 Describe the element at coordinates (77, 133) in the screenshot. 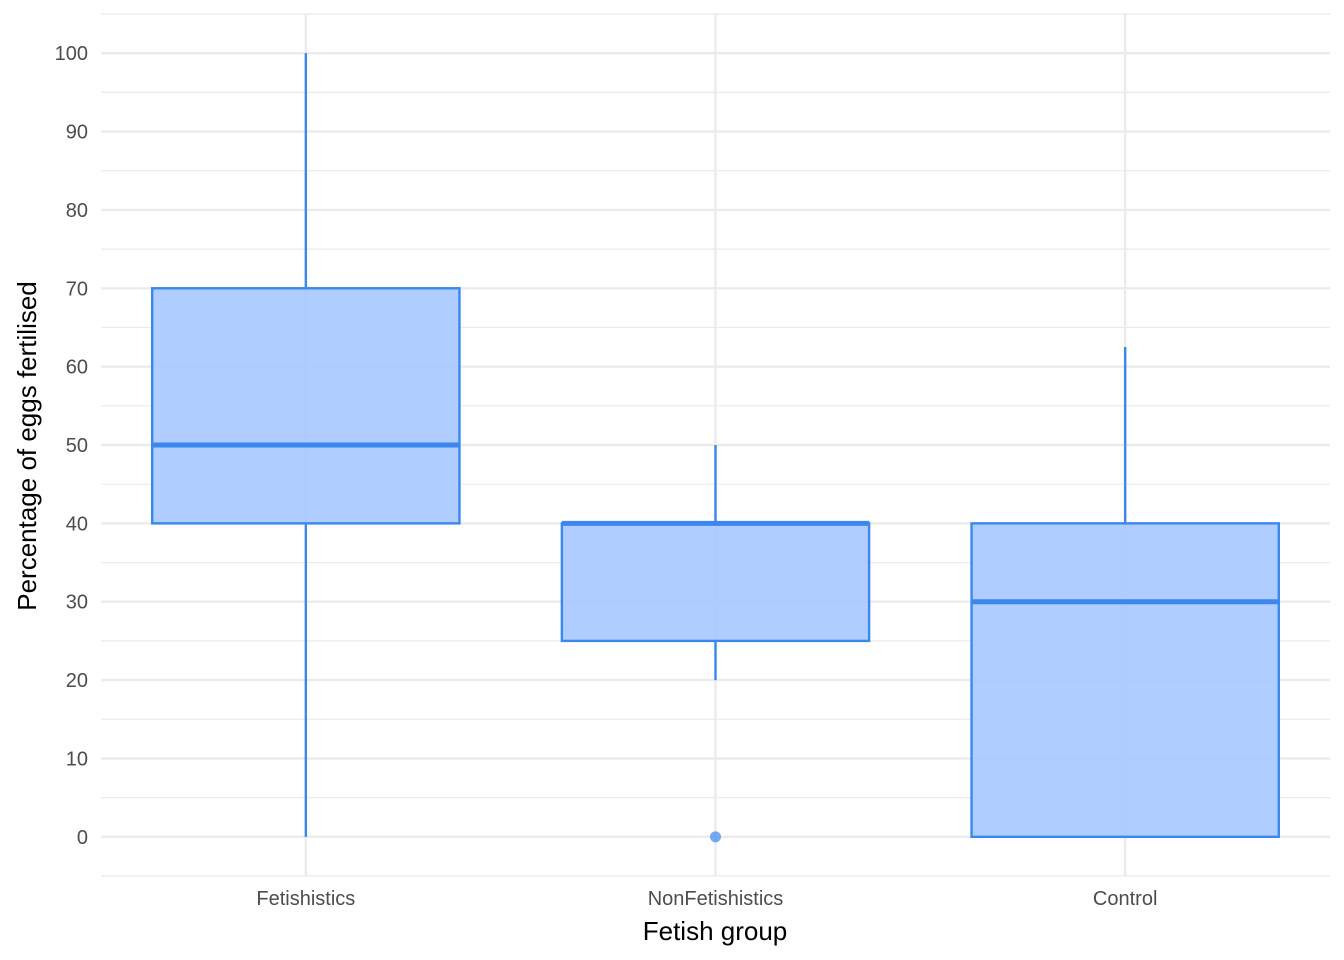

I see `y-tick-label: 90` at that location.